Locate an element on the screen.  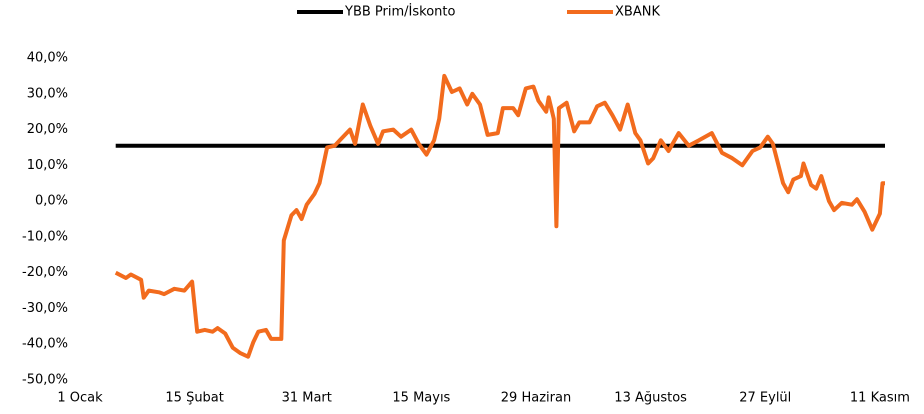
y-tick-label: 40,0% is located at coordinates (47, 58).